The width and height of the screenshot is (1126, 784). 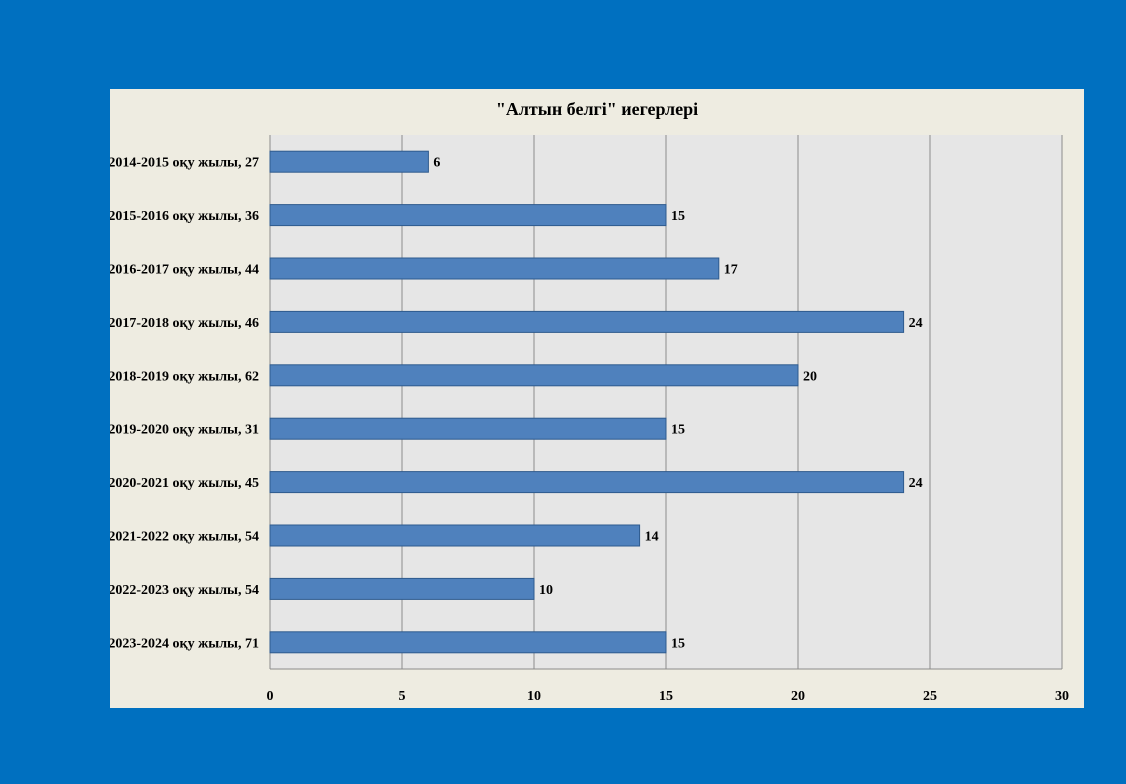 What do you see at coordinates (798, 696) in the screenshot?
I see `x-tick-label: 20` at bounding box center [798, 696].